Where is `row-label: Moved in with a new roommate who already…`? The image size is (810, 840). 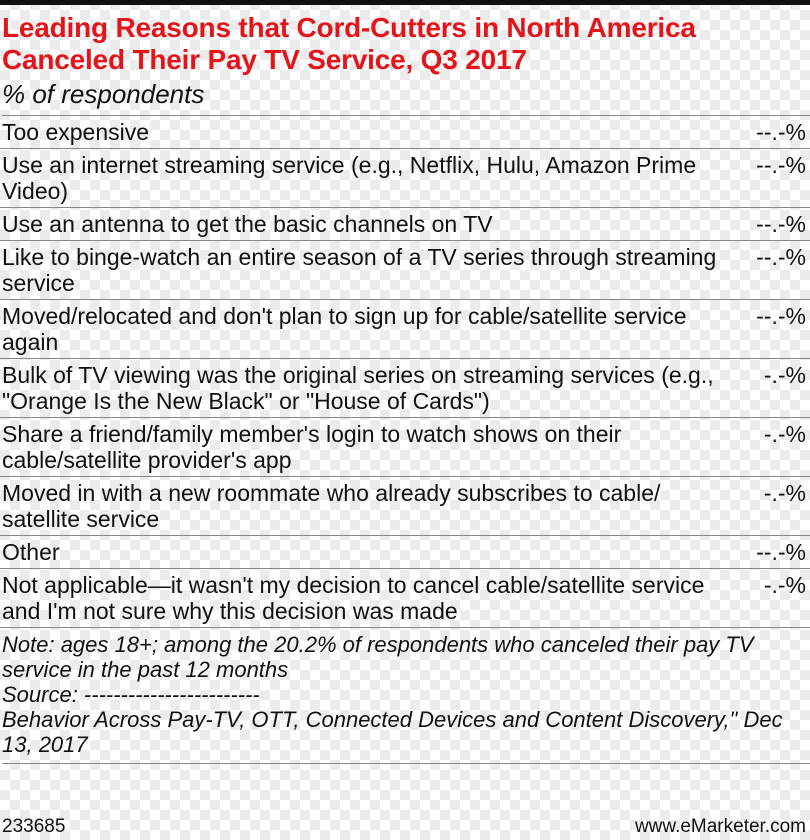
row-label: Moved in with a new roommate who already… is located at coordinates (331, 506).